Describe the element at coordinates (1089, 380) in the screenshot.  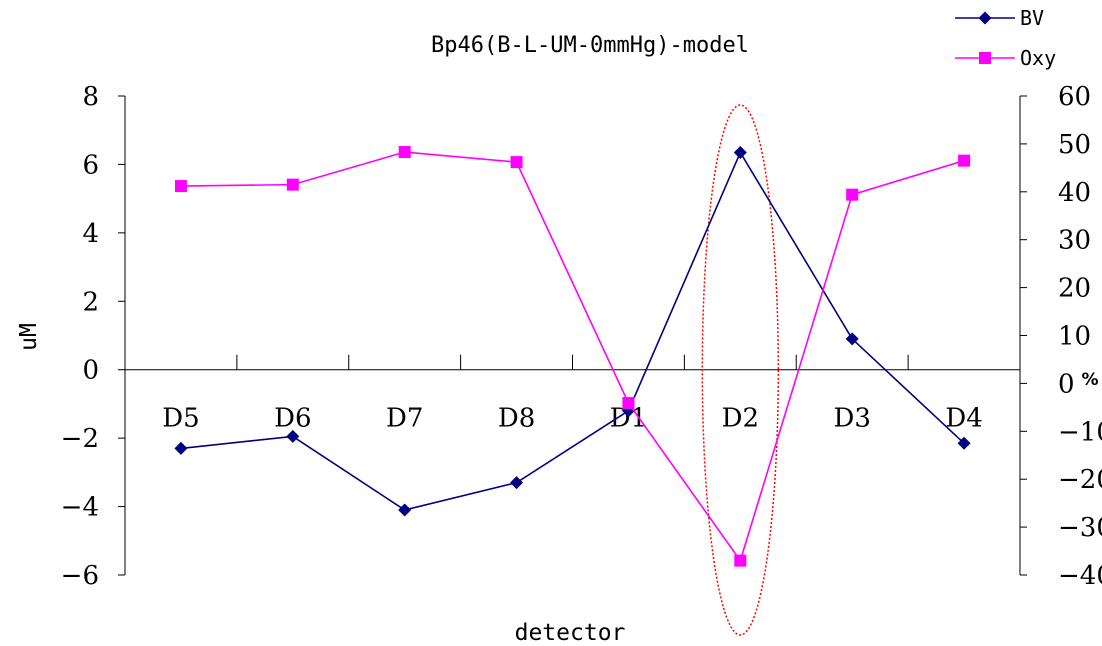
I see `y2-axis-label: %` at that location.